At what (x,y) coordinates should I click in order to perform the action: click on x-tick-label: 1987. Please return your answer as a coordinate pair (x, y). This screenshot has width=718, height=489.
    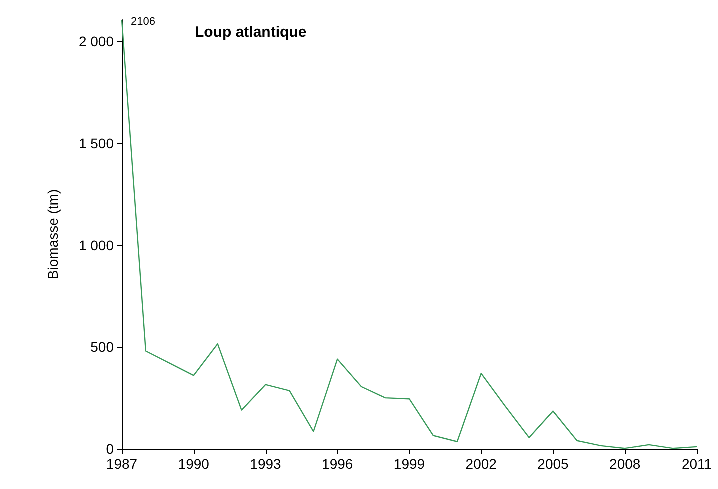
    Looking at the image, I should click on (122, 464).